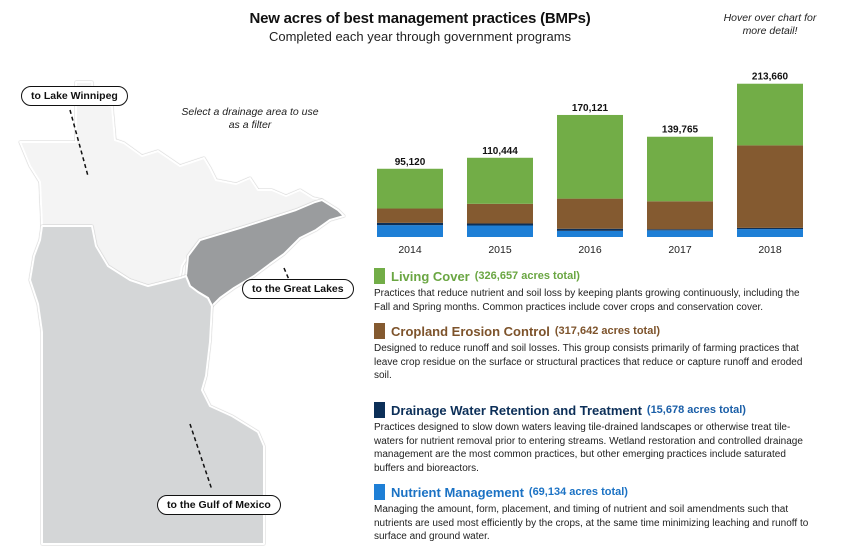 Image resolution: width=850 pixels, height=550 pixels. Describe the element at coordinates (590, 233) in the screenshot. I see `bar-segment-nutrient-management-2016` at that location.